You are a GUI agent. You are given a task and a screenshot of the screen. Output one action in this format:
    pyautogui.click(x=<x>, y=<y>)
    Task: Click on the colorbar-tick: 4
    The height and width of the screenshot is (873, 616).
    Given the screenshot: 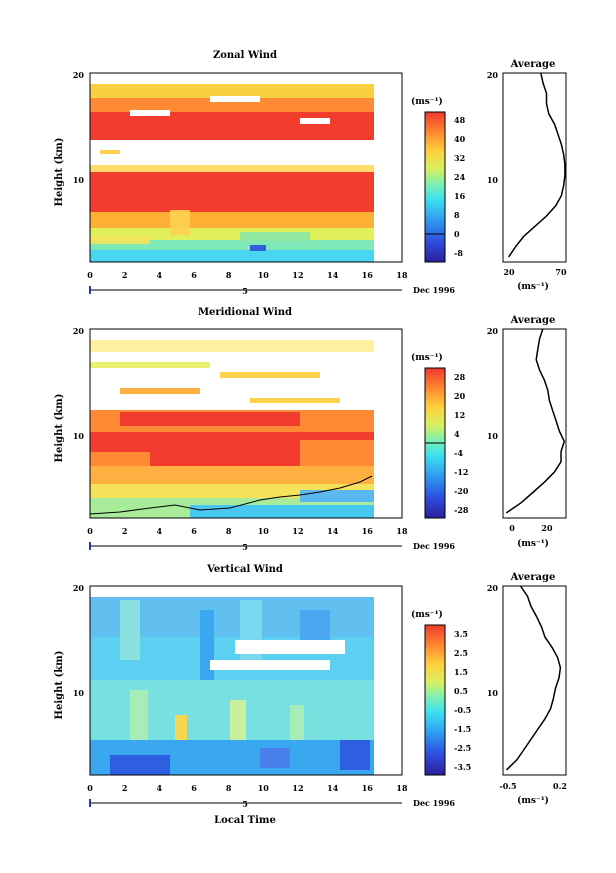 What is the action you would take?
    pyautogui.click(x=457, y=434)
    